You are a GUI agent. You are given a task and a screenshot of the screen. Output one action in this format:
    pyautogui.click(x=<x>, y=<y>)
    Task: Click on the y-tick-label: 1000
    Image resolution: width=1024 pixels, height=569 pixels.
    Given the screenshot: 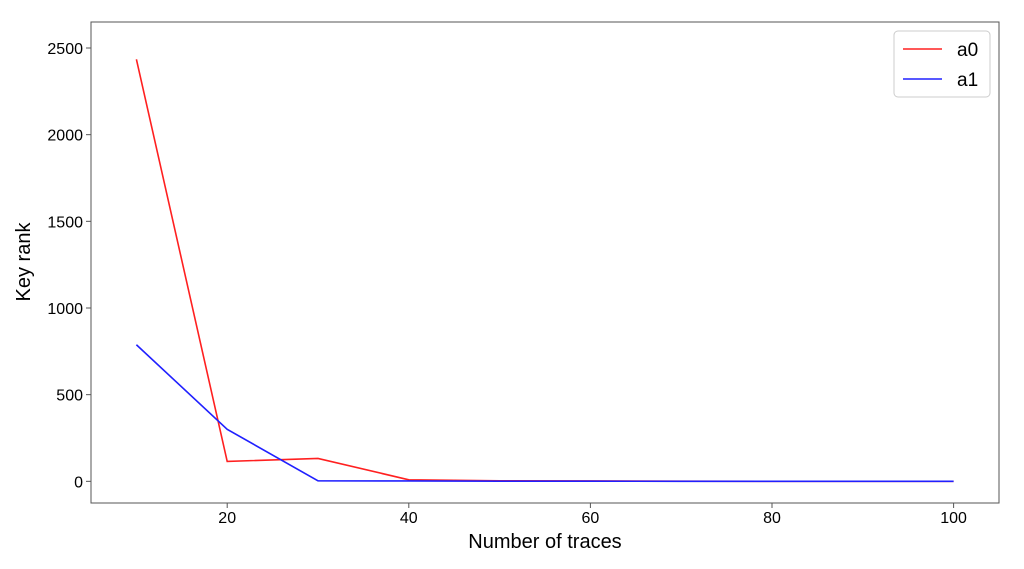 What is the action you would take?
    pyautogui.click(x=65, y=309)
    